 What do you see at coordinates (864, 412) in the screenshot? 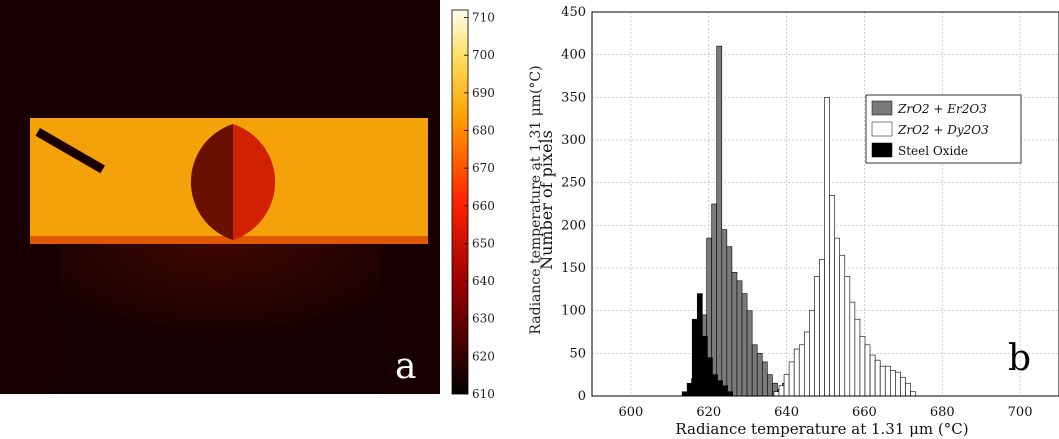
I see `x-tick-label: 660` at bounding box center [864, 412].